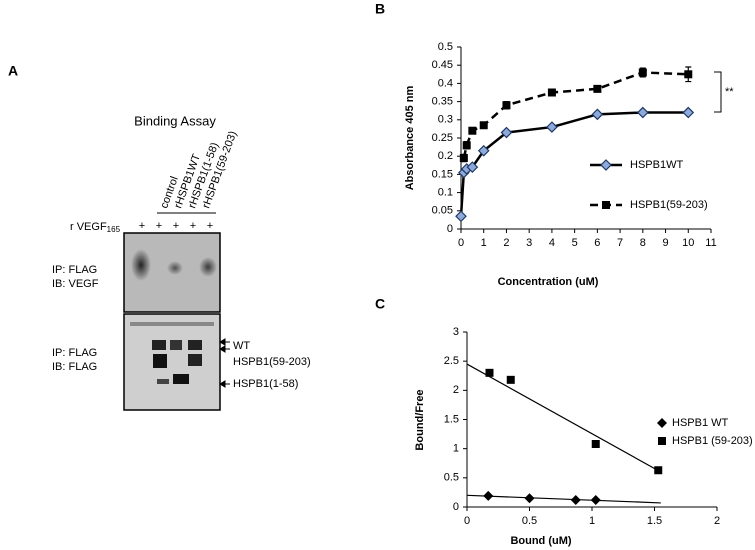 The width and height of the screenshot is (755, 550). What do you see at coordinates (654, 521) in the screenshot?
I see `x-tick-label: 1.5` at bounding box center [654, 521].